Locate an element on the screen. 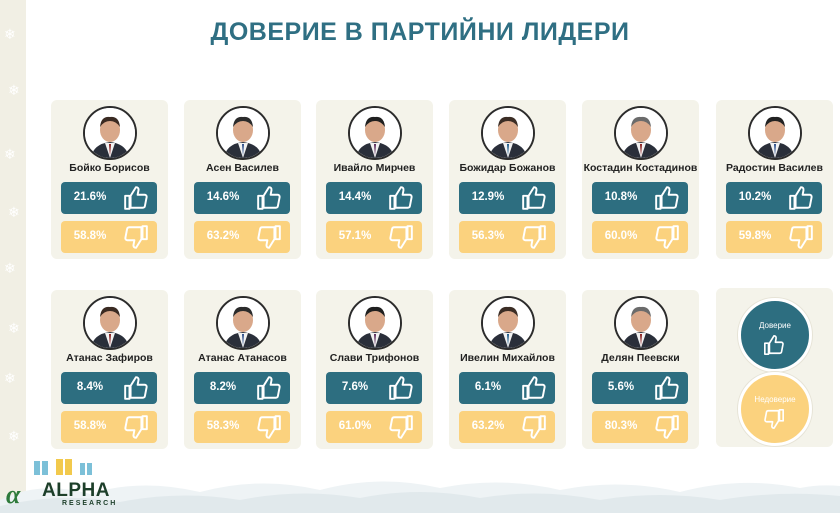  distrust-value: 58.8% is located at coordinates (90, 426).